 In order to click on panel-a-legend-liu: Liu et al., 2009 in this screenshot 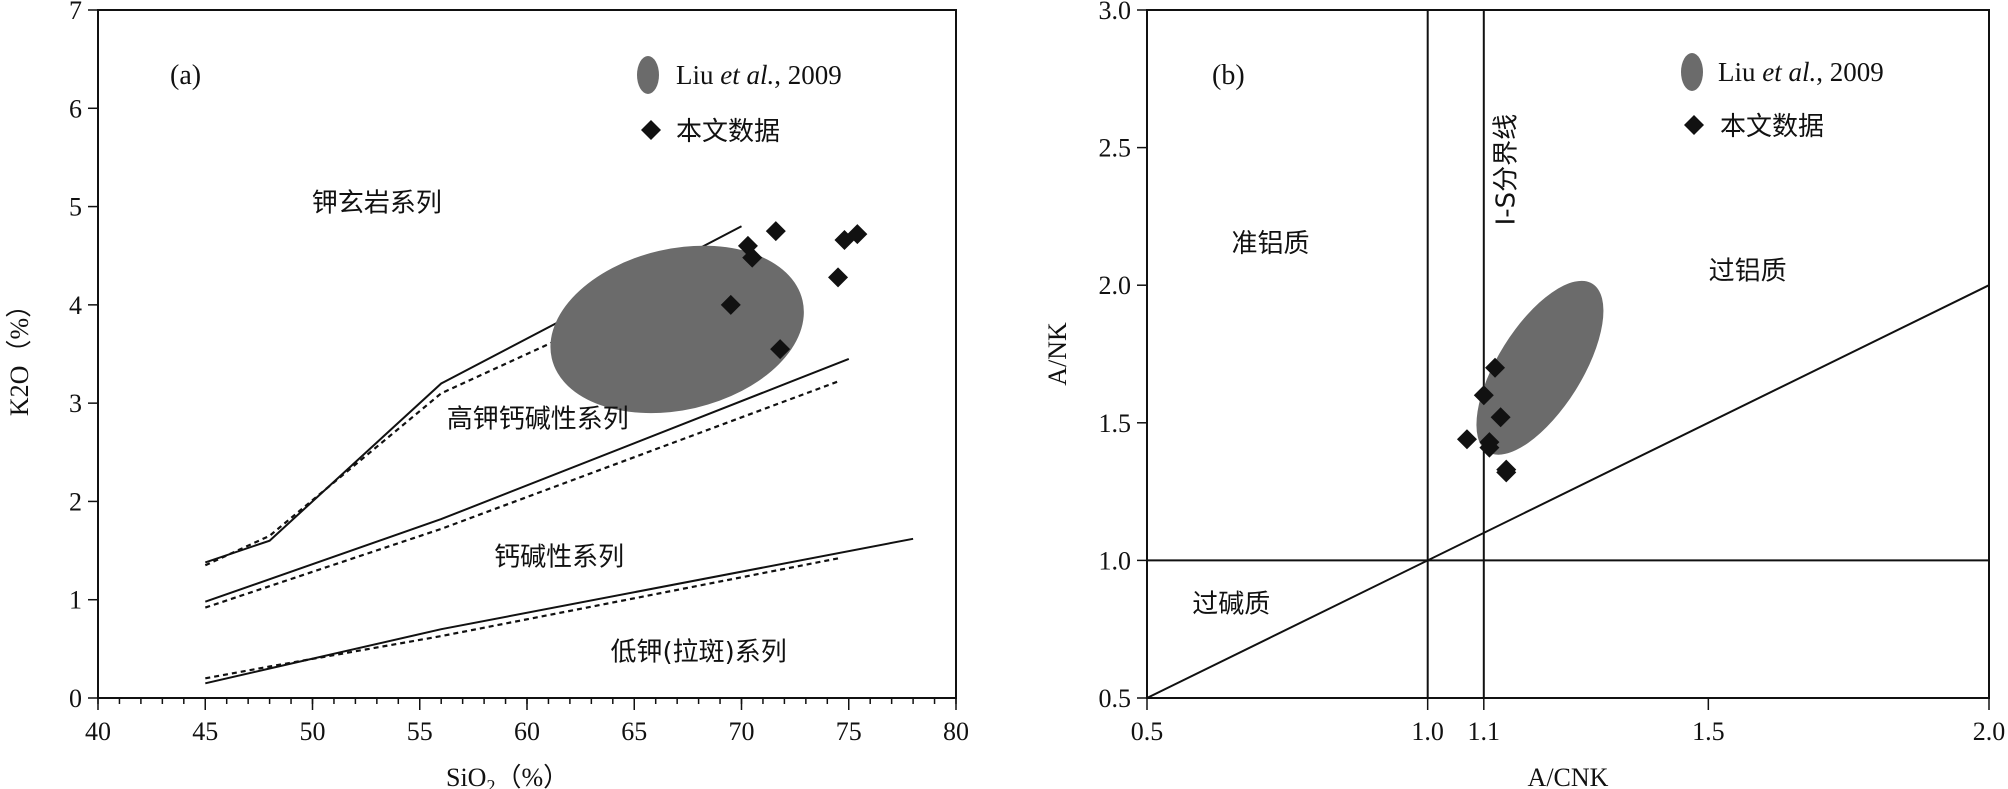, I will do `click(759, 75)`.